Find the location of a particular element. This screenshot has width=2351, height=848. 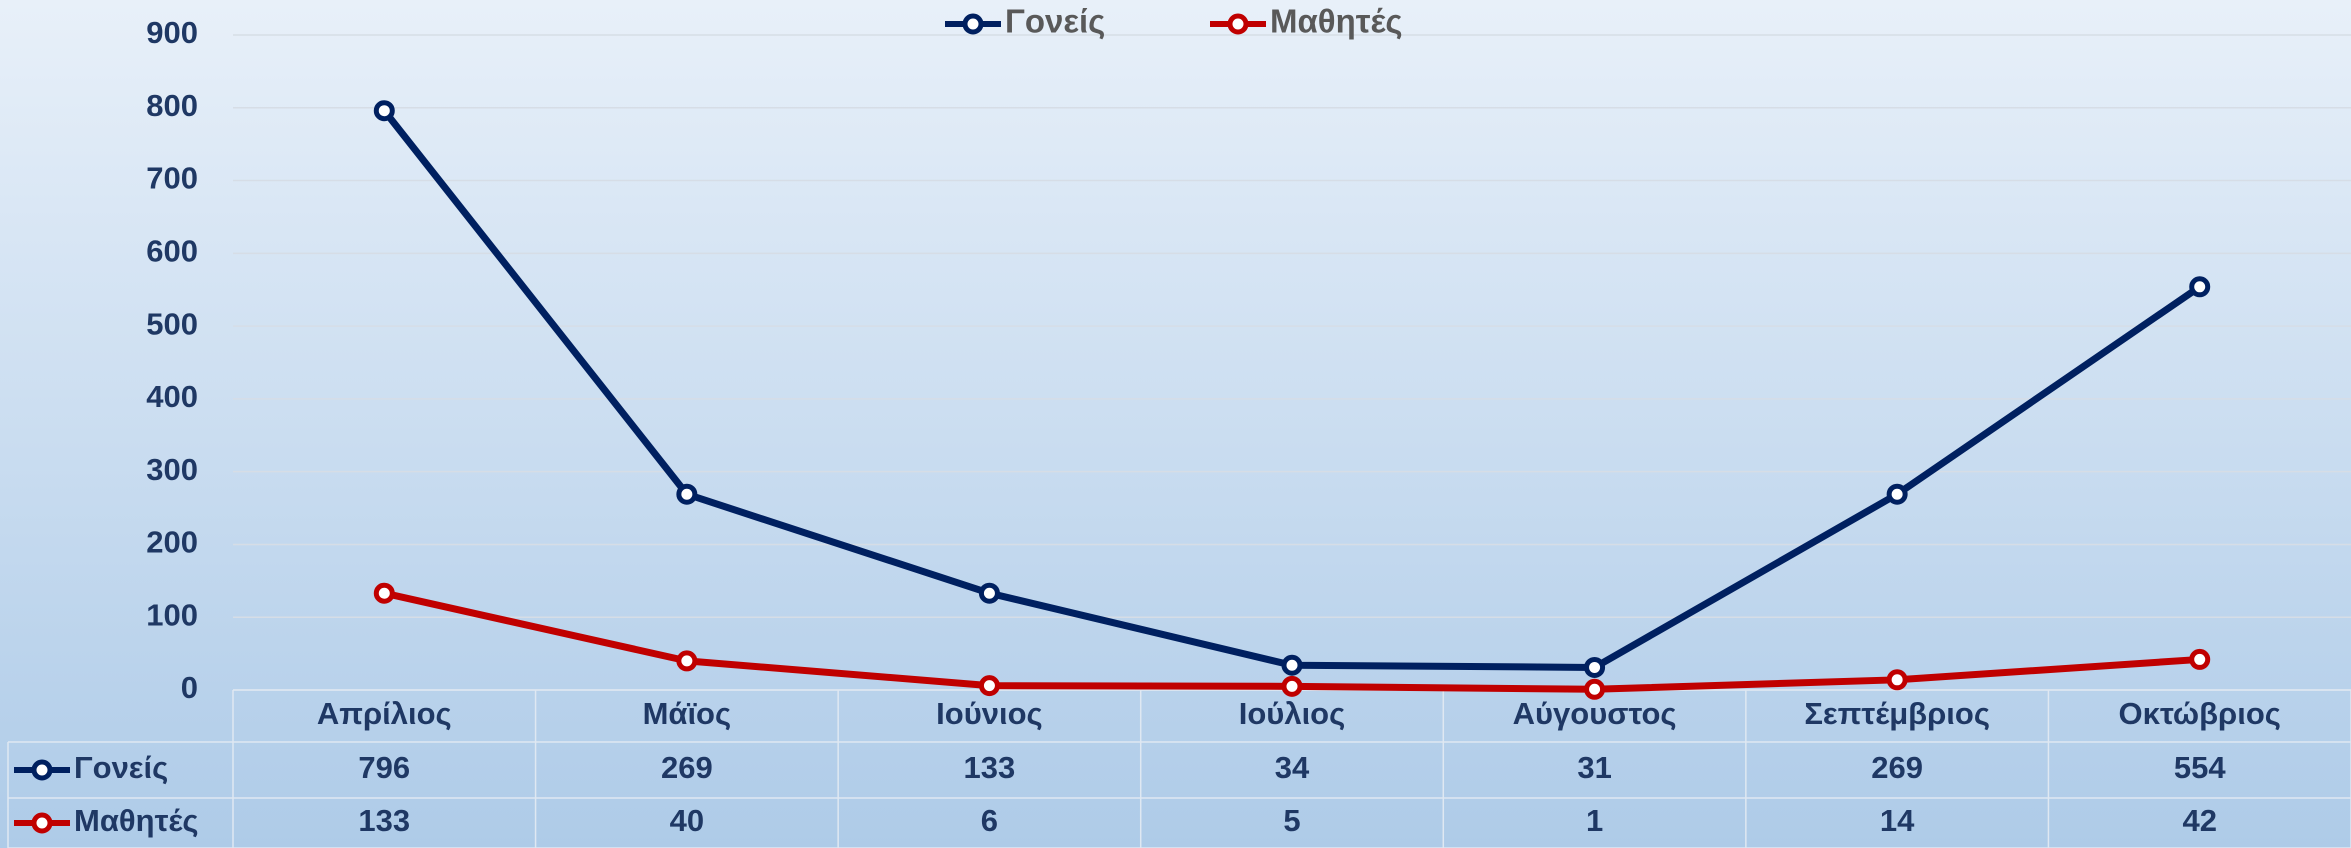

x-tick-label: Αύγουστος is located at coordinates (1595, 713).